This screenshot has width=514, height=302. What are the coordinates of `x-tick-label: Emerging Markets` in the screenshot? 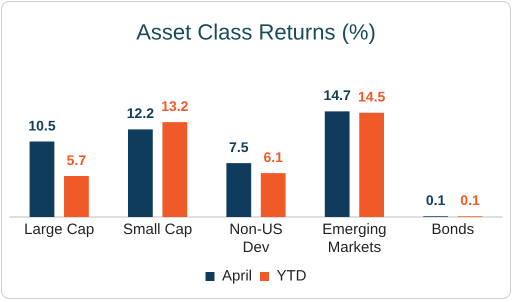 It's located at (354, 238).